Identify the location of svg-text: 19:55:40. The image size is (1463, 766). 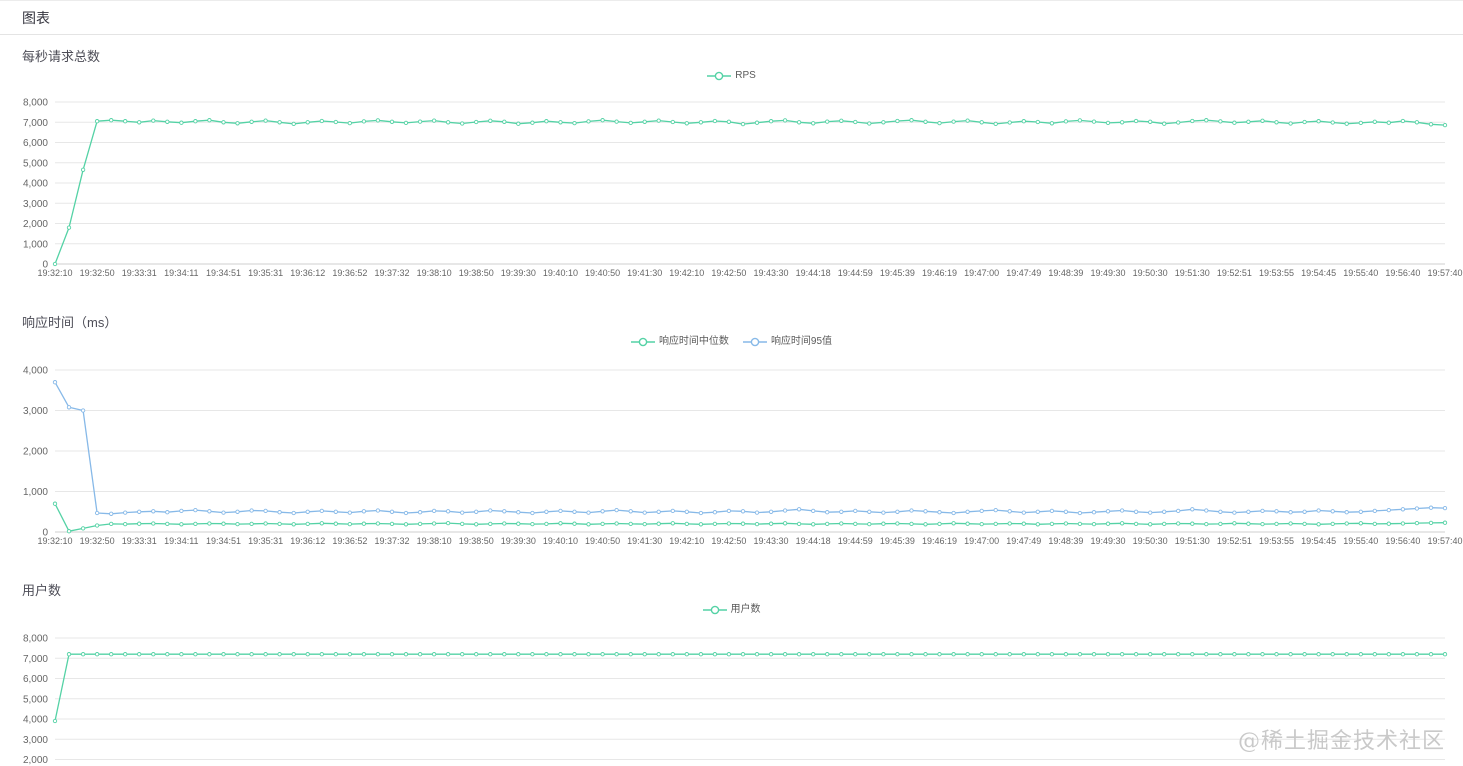
(1360, 541).